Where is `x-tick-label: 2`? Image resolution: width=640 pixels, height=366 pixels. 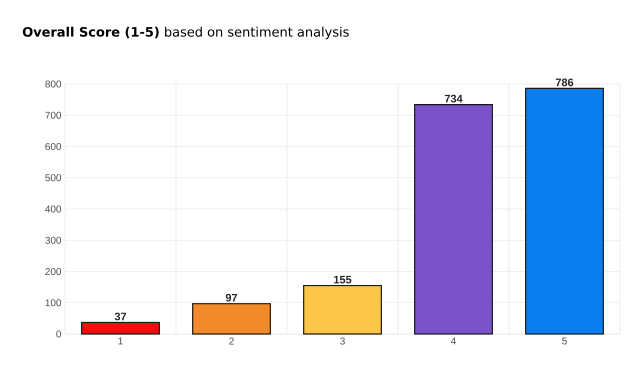 x-tick-label: 2 is located at coordinates (231, 341).